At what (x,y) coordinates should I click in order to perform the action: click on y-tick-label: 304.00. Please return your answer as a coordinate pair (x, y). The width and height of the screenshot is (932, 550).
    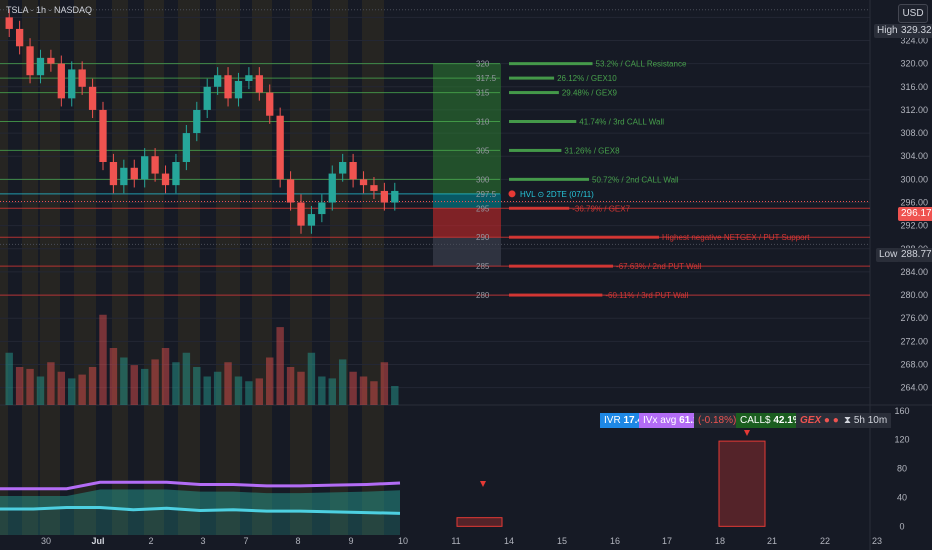
    Looking at the image, I should click on (914, 156).